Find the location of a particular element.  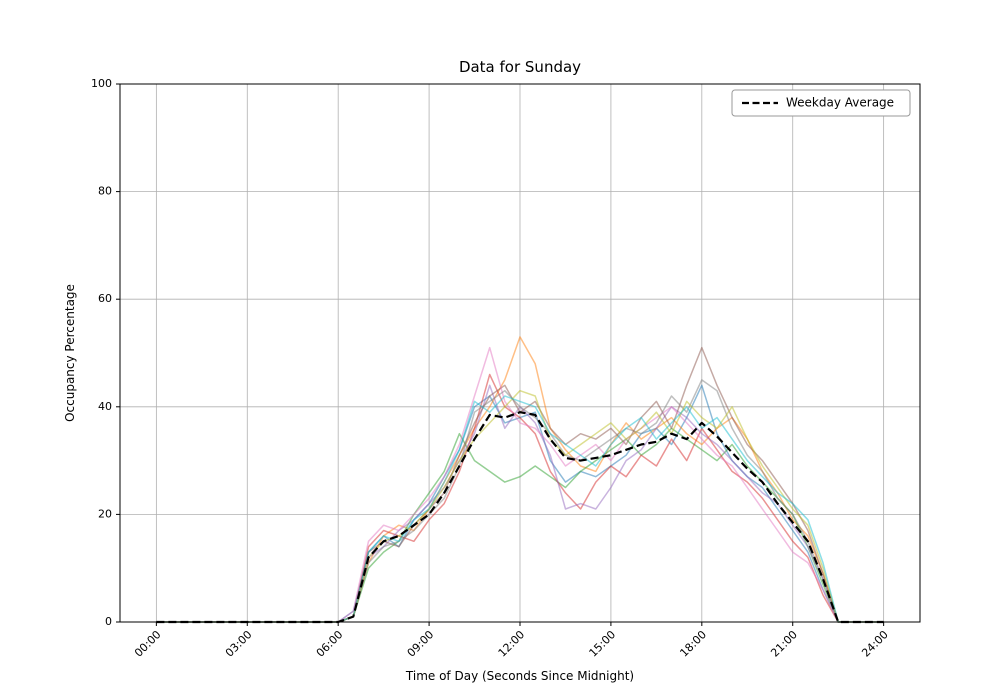

x-tick-label: 00:00 is located at coordinates (148, 644).